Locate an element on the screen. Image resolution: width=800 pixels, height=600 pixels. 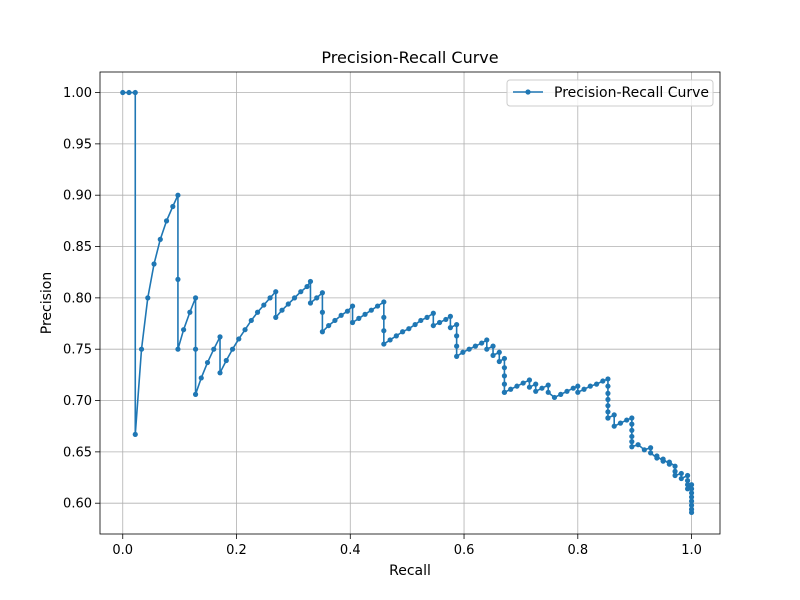
legend-box is located at coordinates (610, 93).